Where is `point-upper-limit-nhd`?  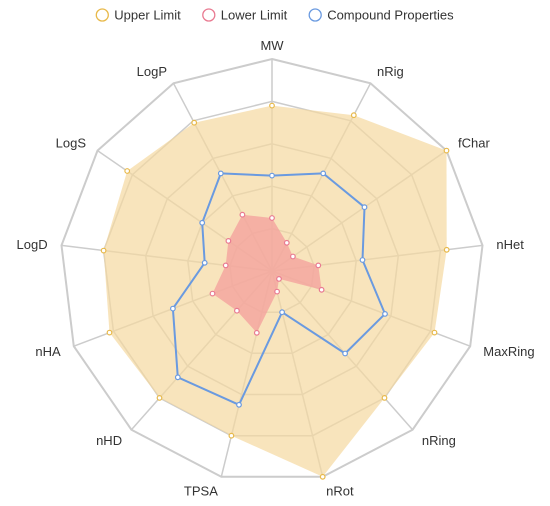 point-upper-limit-nhd is located at coordinates (159, 398).